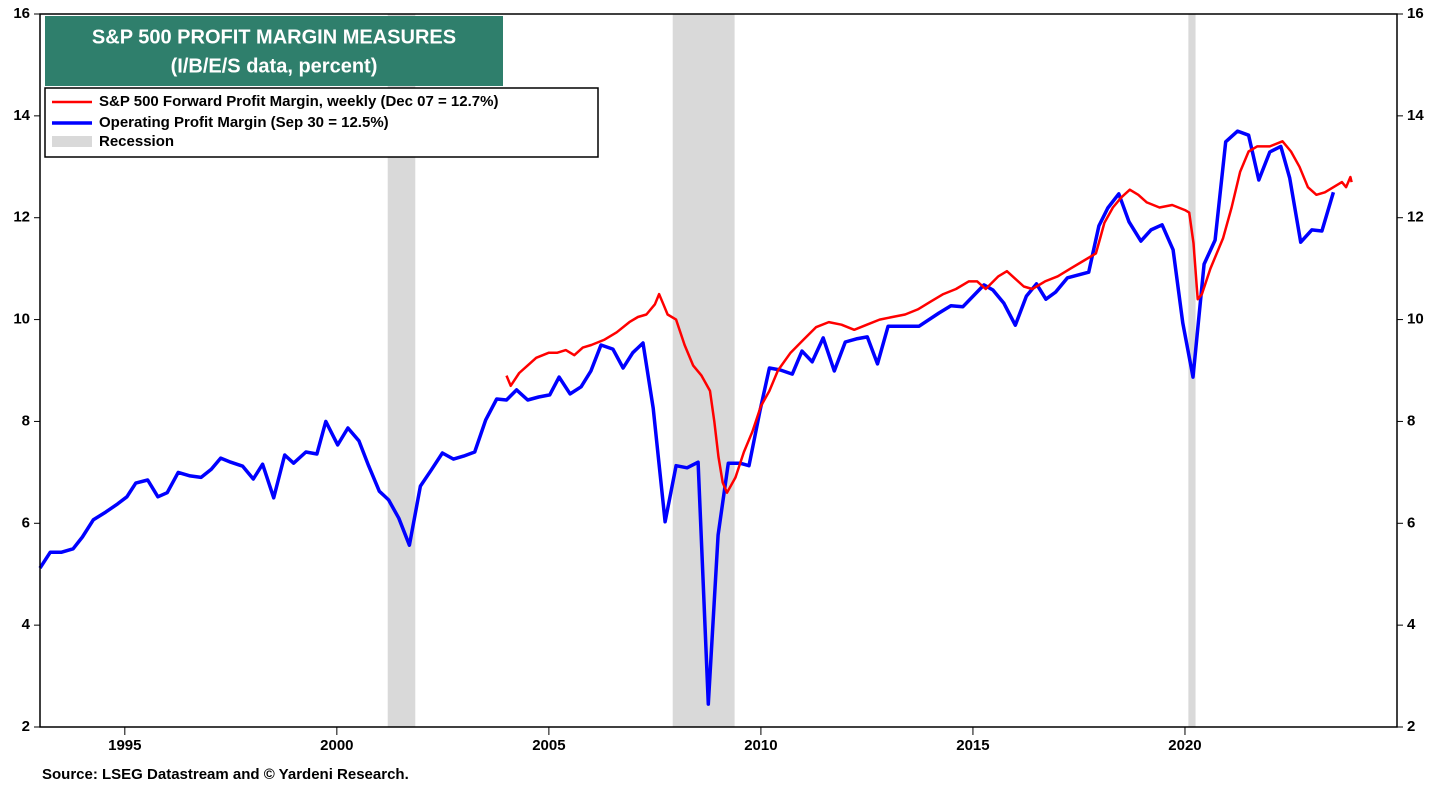 This screenshot has height=788, width=1442. Describe the element at coordinates (1184, 745) in the screenshot. I see `x-tick-label: 2020` at that location.